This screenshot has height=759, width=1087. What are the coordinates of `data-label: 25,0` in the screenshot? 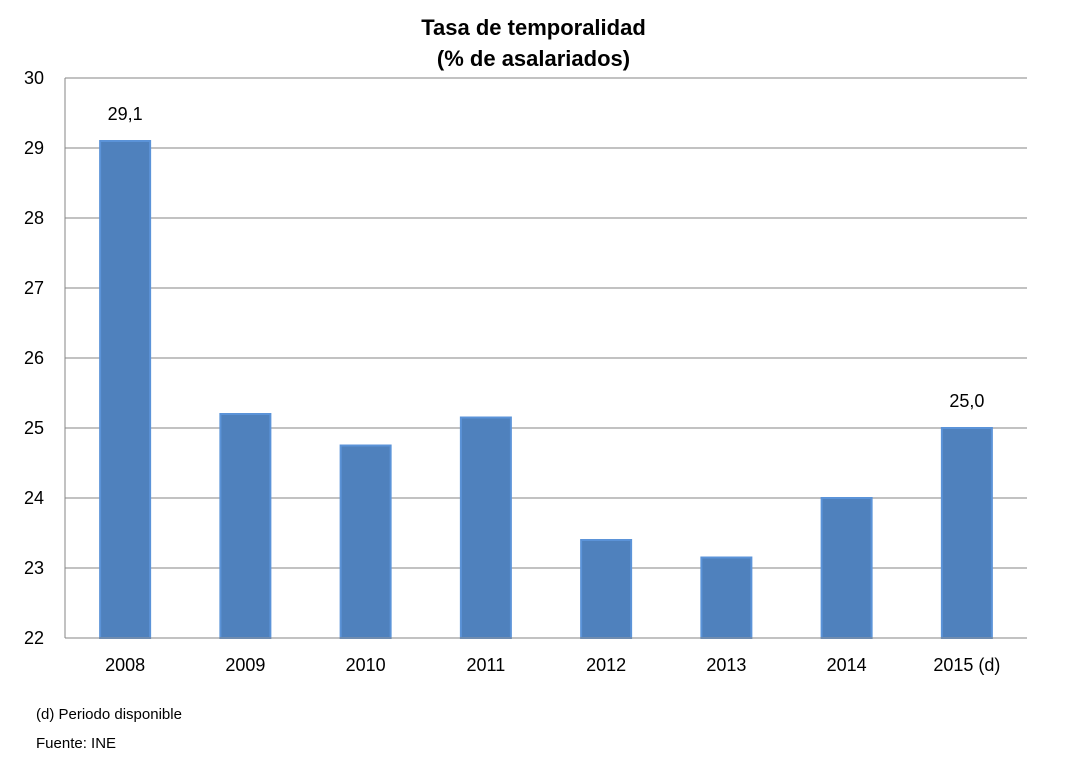 It's located at (966, 401).